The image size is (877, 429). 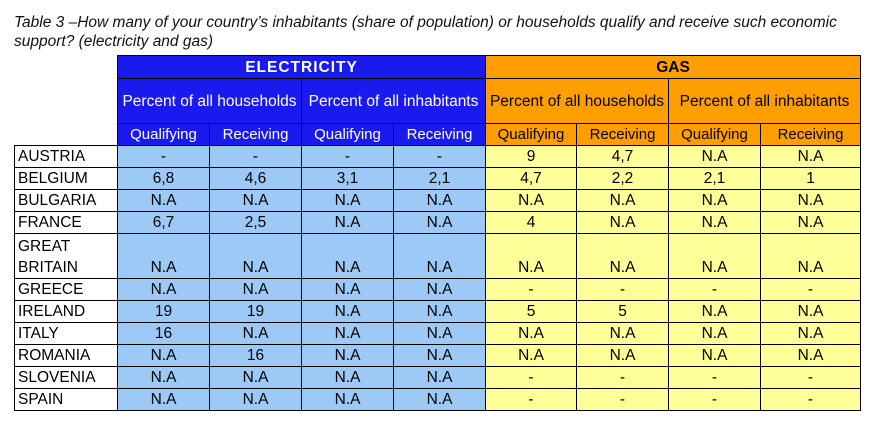 I want to click on country-cell: BULGARIA, so click(x=66, y=200).